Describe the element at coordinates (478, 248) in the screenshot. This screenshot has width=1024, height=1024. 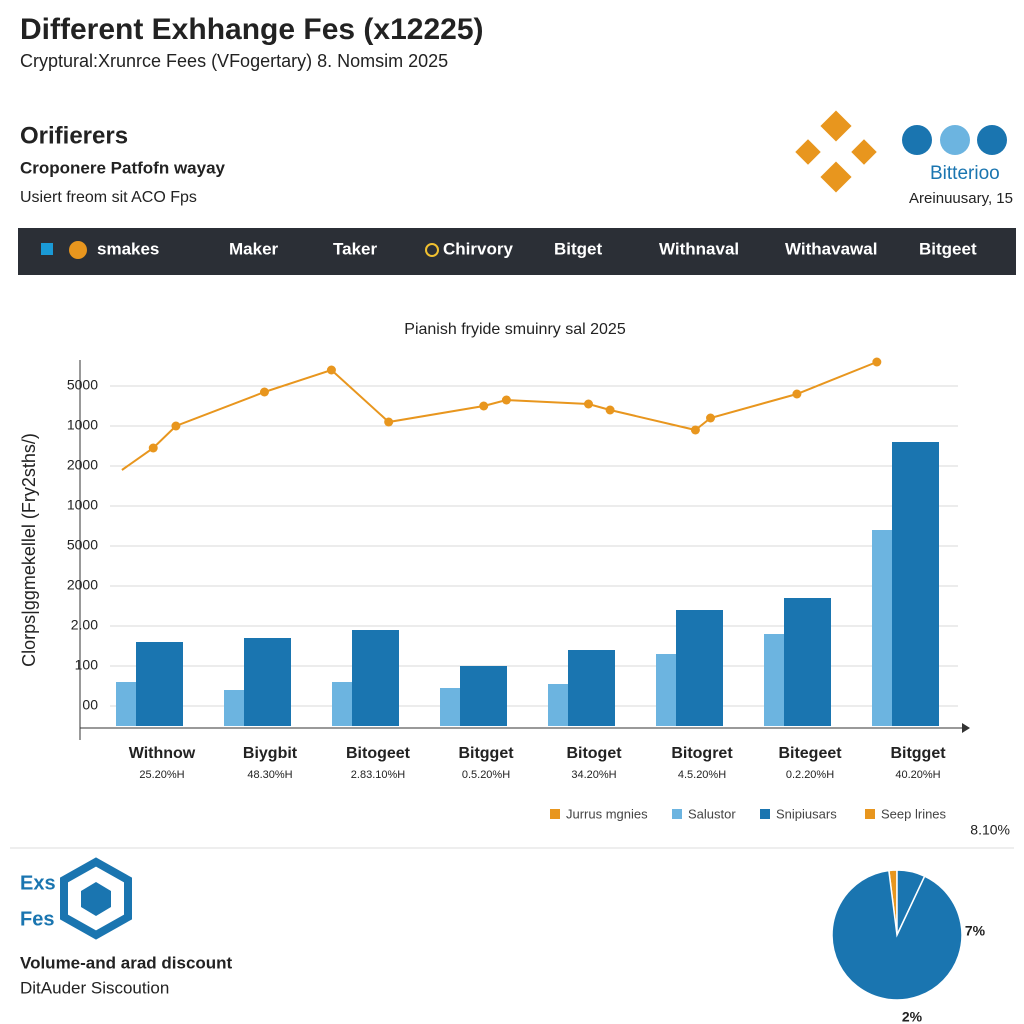
I see `nav-item: Chirvory` at that location.